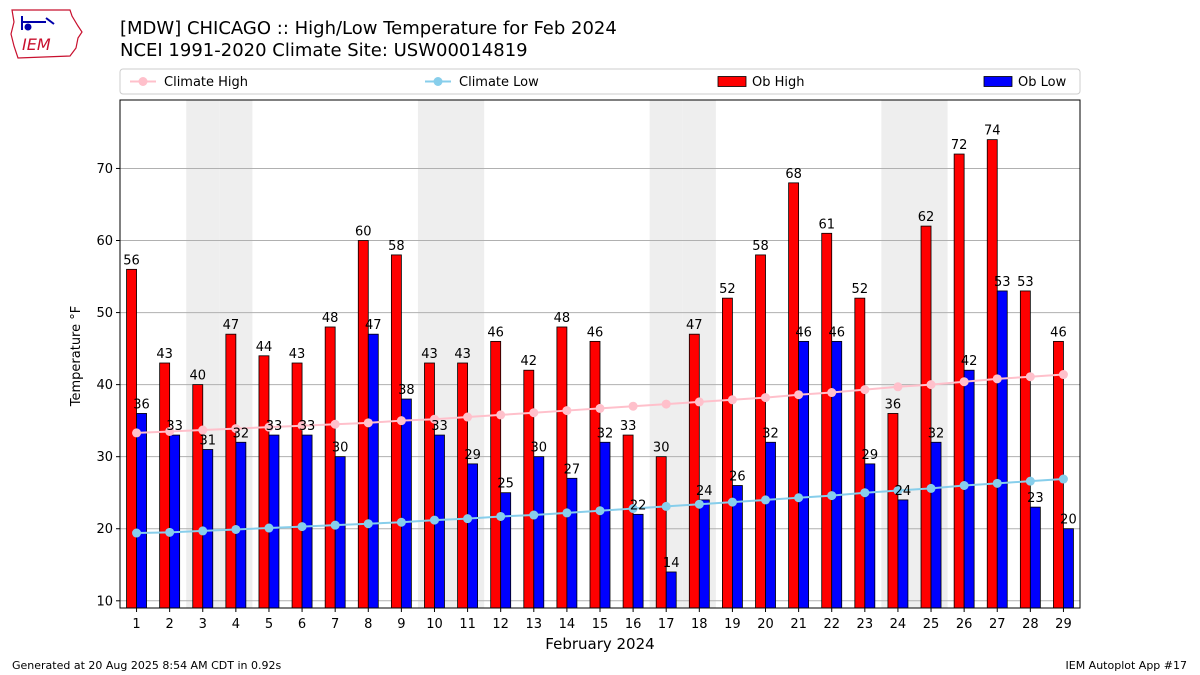 The height and width of the screenshot is (675, 1200). Describe the element at coordinates (539, 448) in the screenshot. I see `ob-low-value-label: 30` at that location.